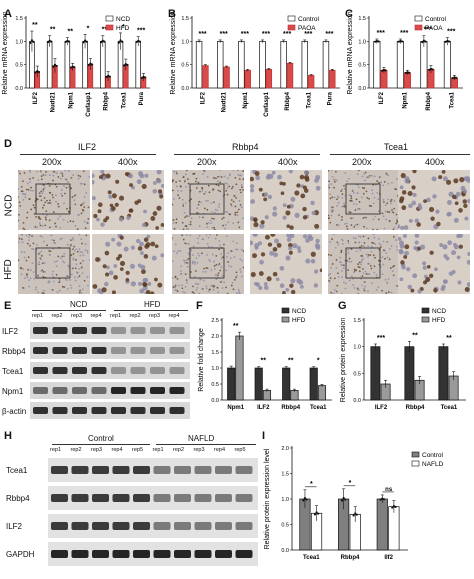 This screenshot has height=579, width=474. I want to click on d-mag-label: 200x, so click(207, 162).